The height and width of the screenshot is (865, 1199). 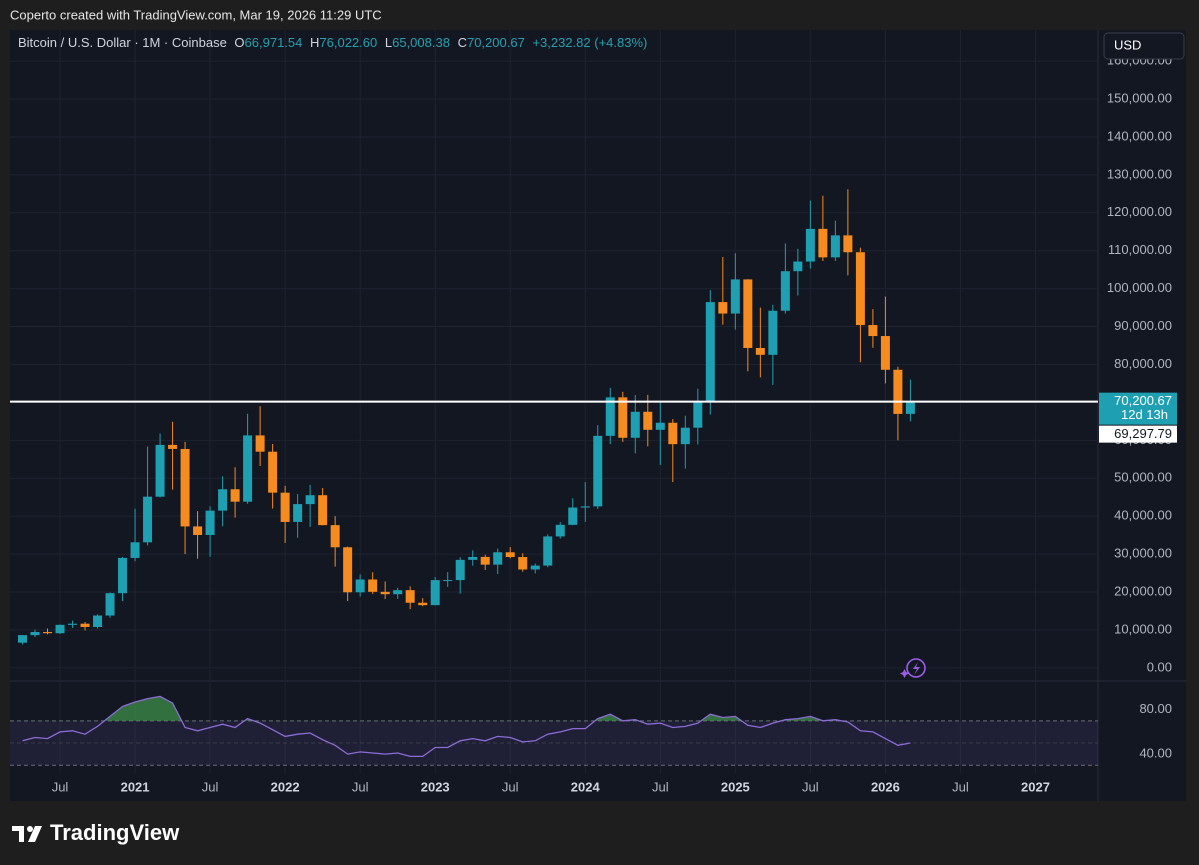 I want to click on y-tick-label: 110,000.00, so click(x=1140, y=249).